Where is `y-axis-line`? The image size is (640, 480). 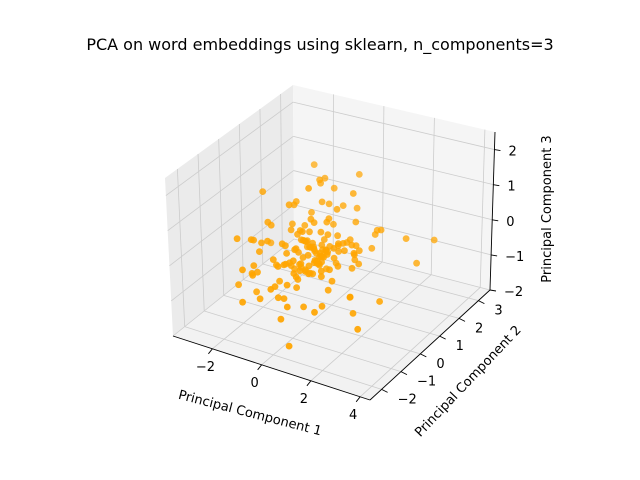 y-axis-line is located at coordinates (430, 345).